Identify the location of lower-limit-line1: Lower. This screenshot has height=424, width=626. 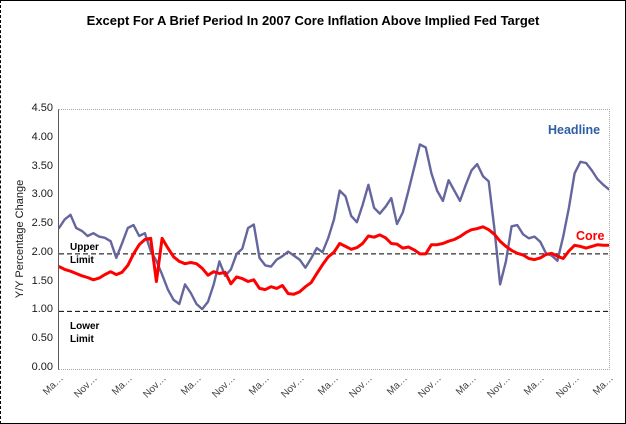
(85, 326).